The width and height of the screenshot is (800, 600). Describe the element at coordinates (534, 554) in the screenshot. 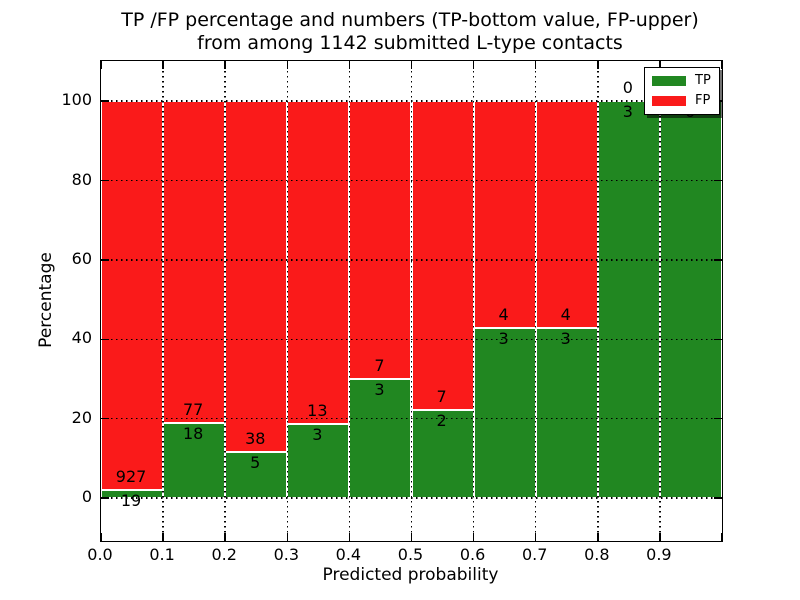

I see `x-tick-label: 0.7` at that location.